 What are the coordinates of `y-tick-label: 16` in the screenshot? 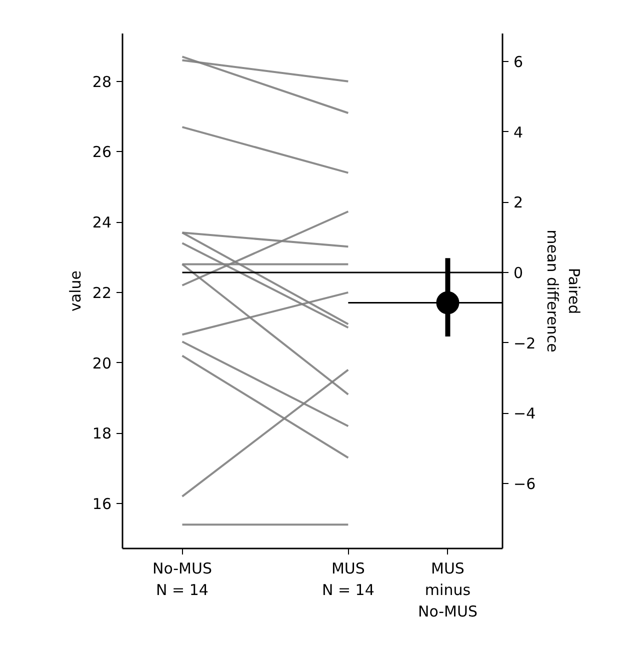 It's located at (102, 503).